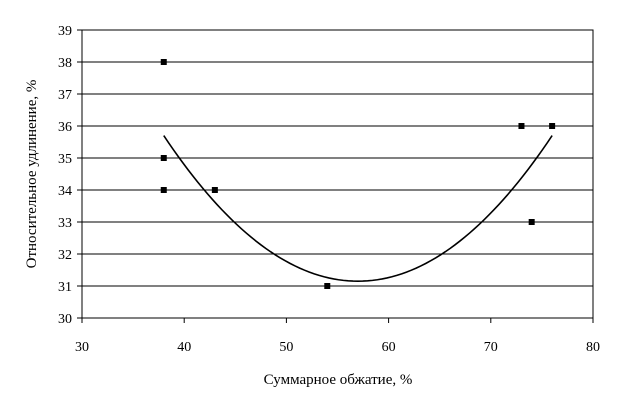 The image size is (619, 409). I want to click on x-axis-title: Суммарное обжатие, %, so click(338, 380).